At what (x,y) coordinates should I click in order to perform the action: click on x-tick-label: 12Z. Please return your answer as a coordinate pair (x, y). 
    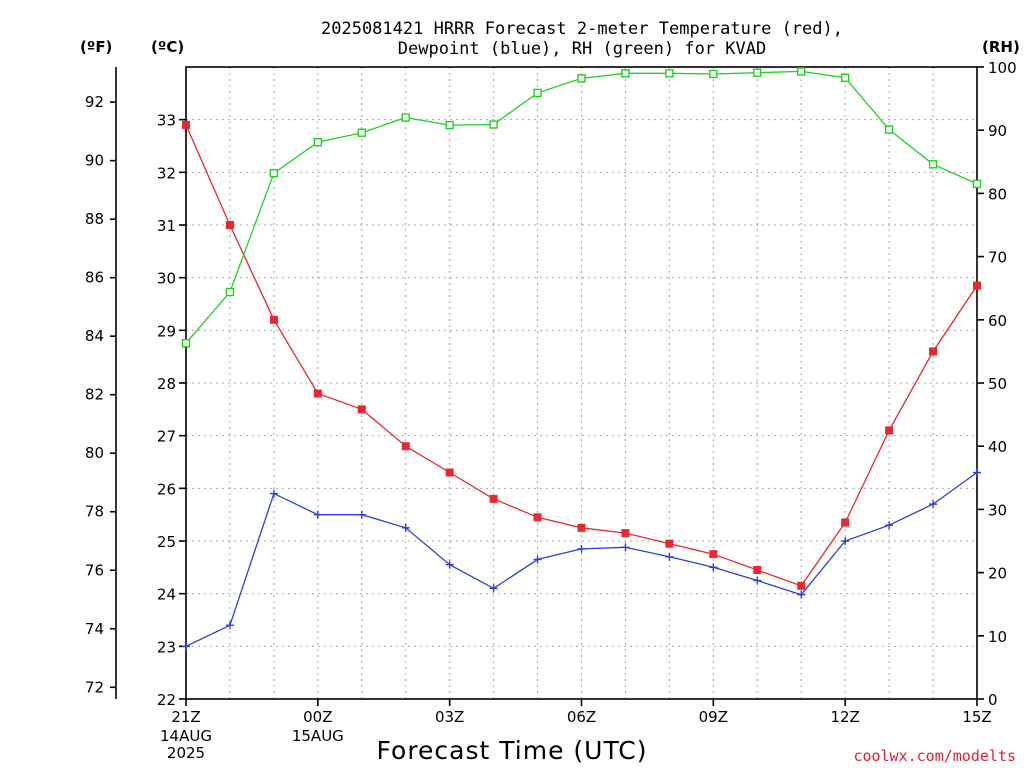
    Looking at the image, I should click on (844, 717).